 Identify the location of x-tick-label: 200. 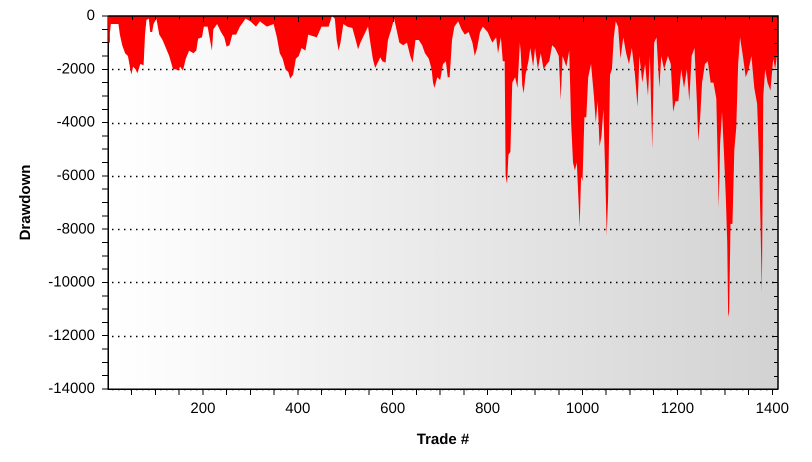
(203, 409).